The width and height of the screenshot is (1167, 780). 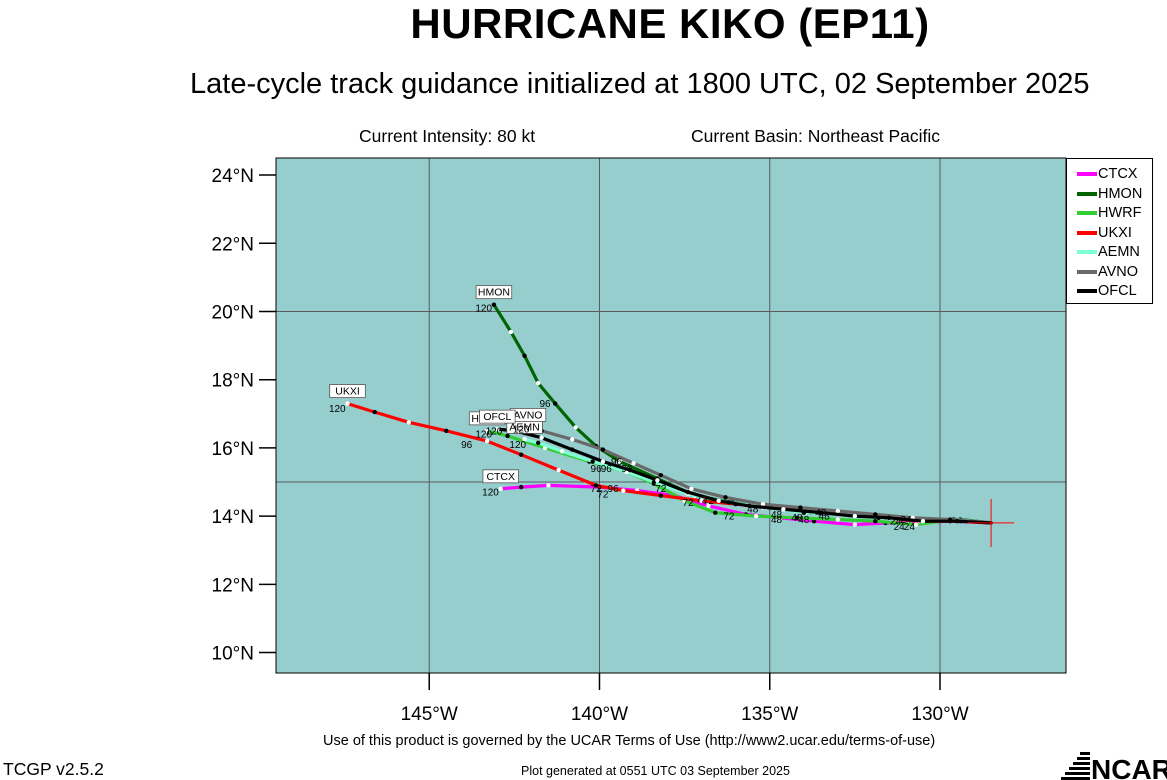 I want to click on y-tick-label: 24°N, so click(x=233, y=176).